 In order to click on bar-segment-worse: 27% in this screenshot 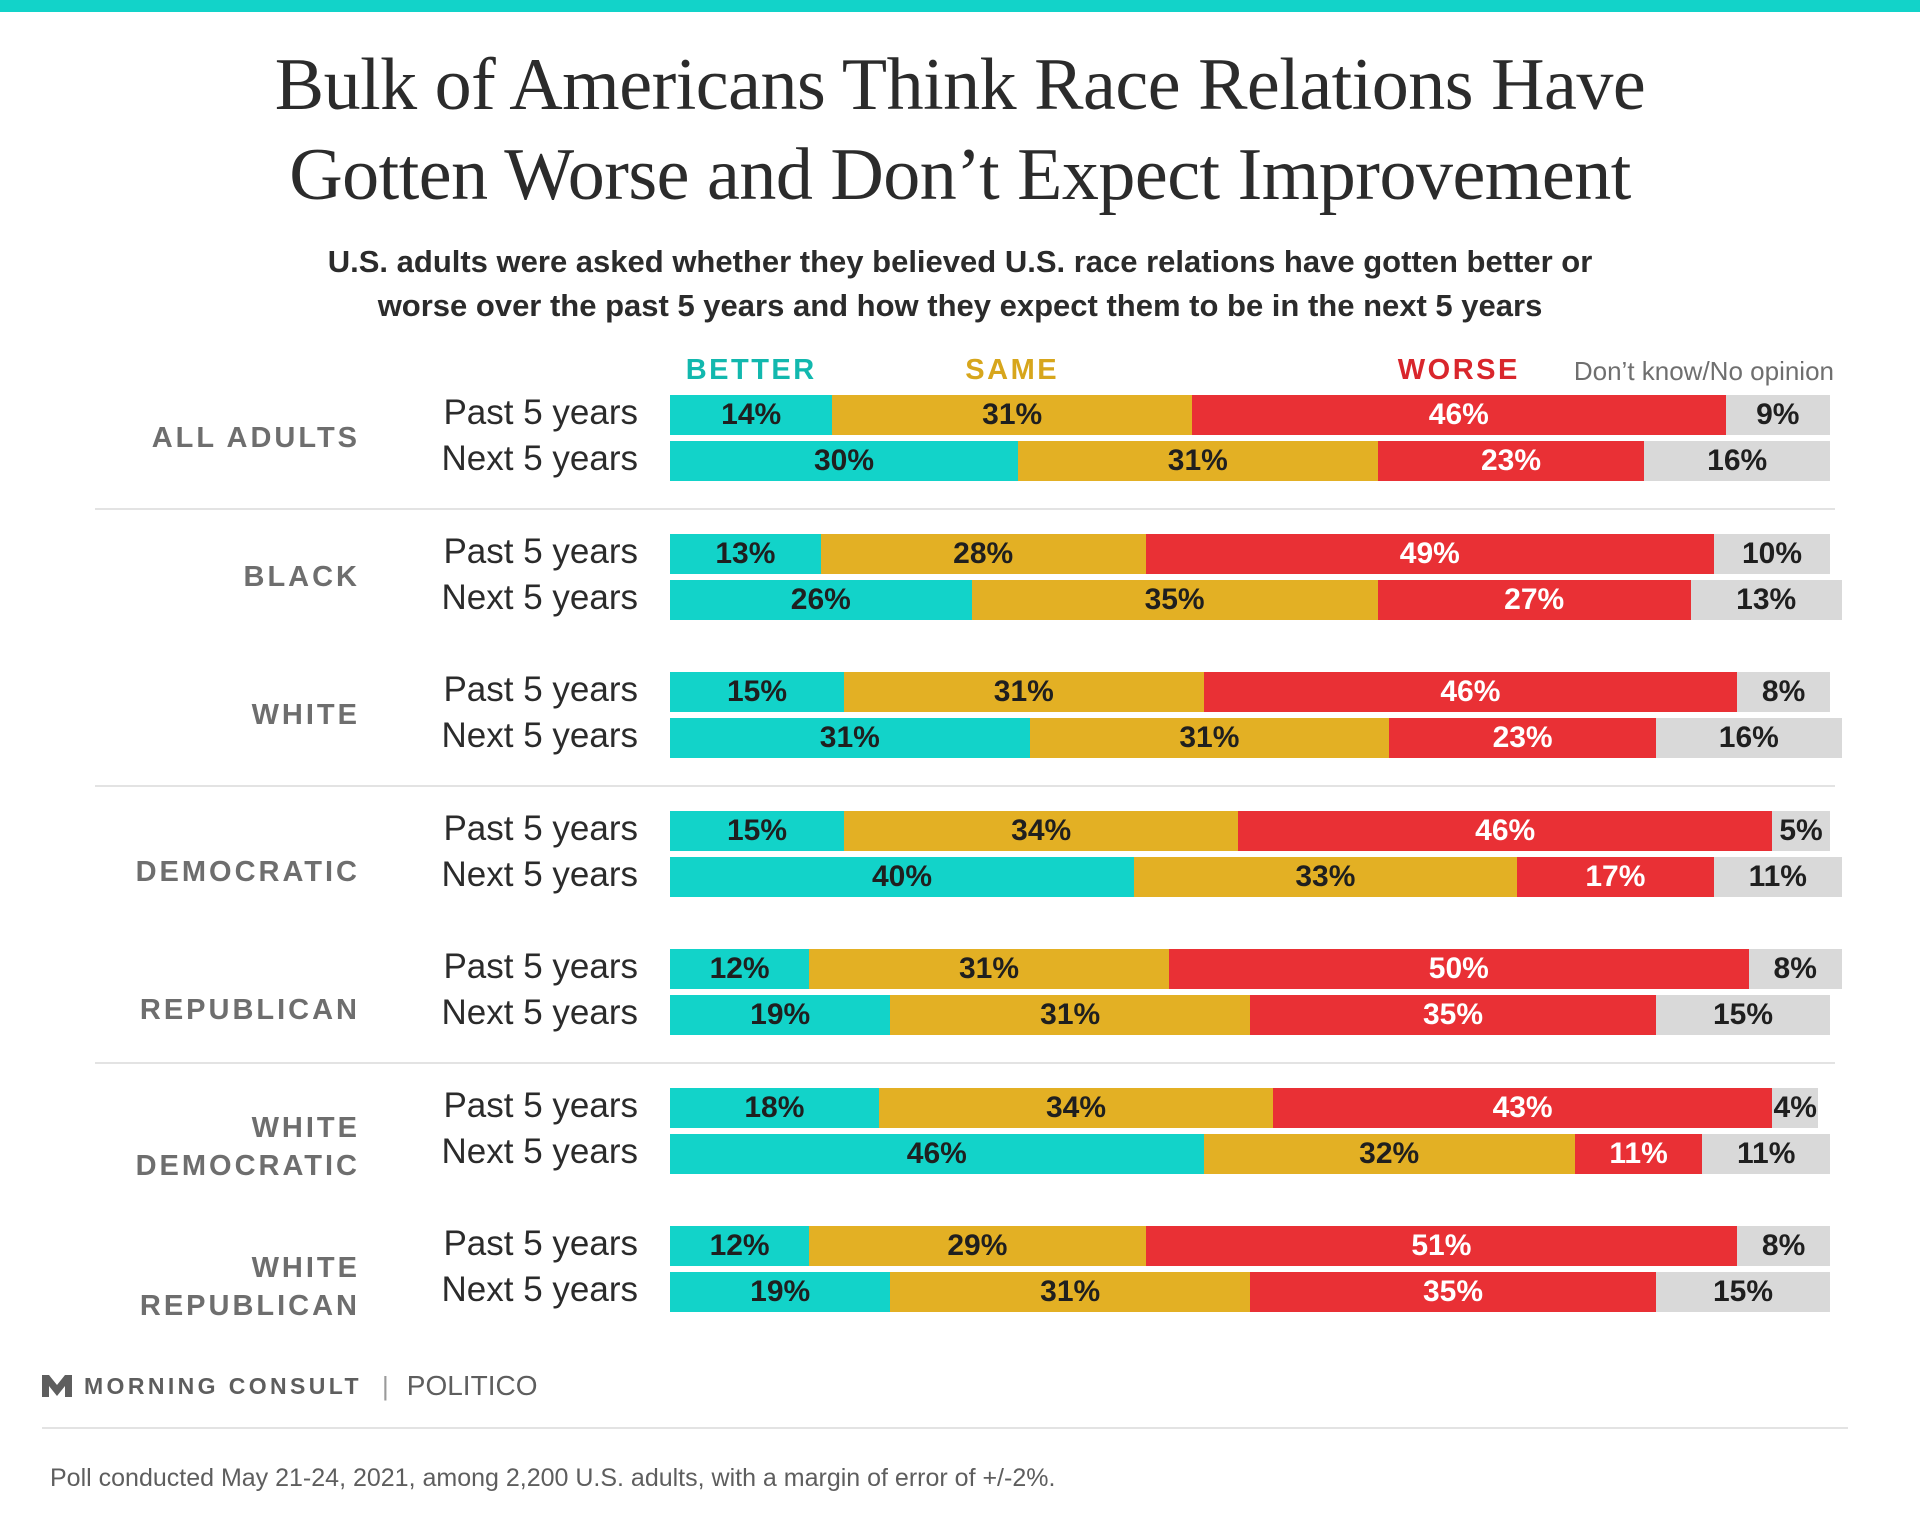, I will do `click(1534, 599)`.